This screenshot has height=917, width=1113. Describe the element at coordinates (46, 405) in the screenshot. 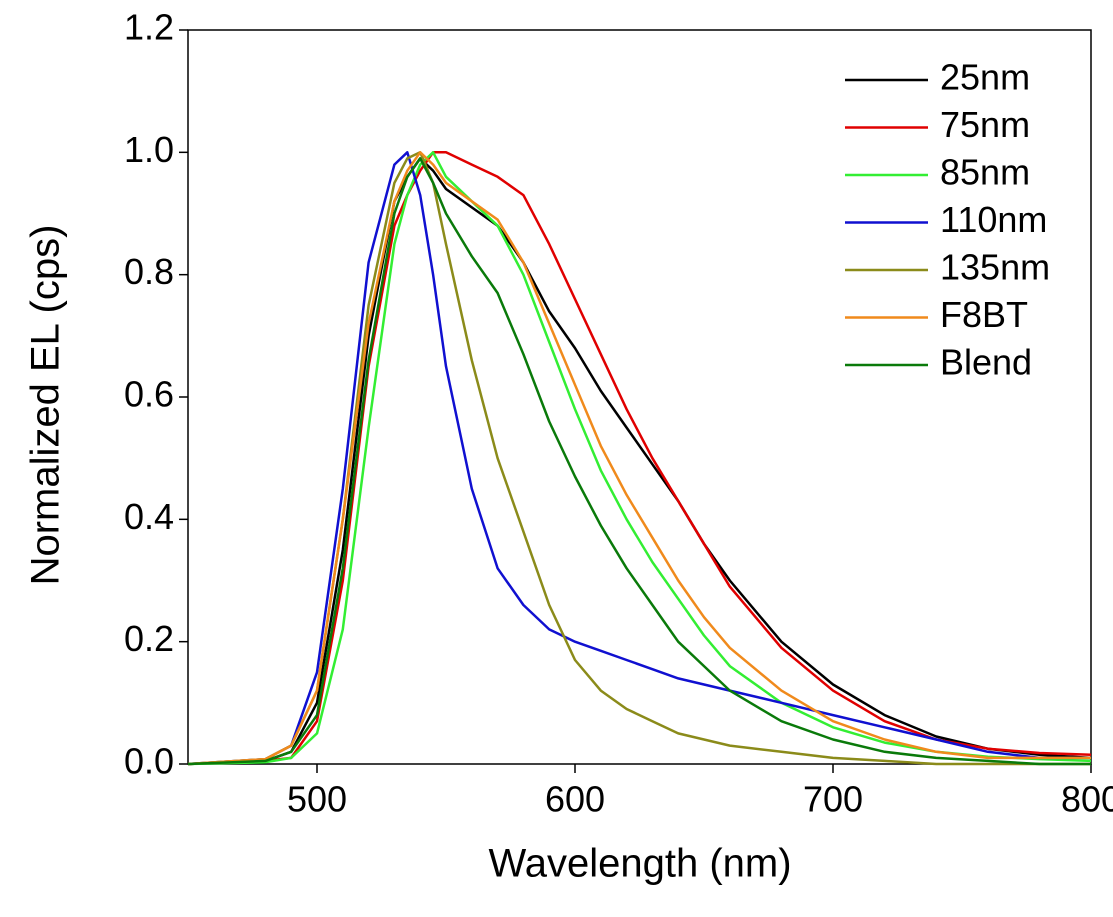

I see `y-axis-title: Normalized EL (cps)` at that location.